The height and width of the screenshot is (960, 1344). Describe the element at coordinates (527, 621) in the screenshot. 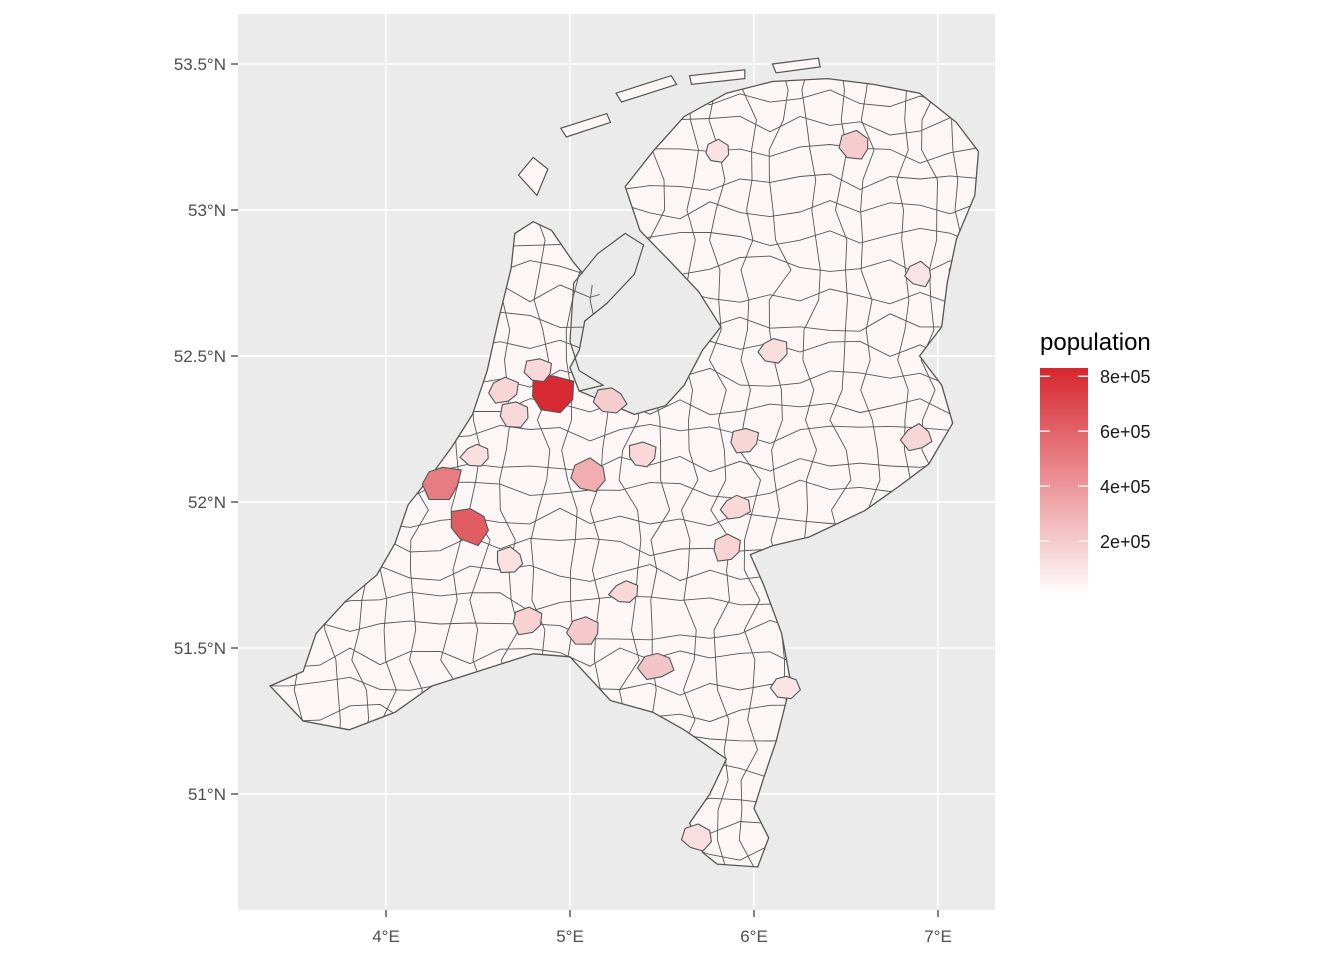

I see `municipality-breda` at that location.